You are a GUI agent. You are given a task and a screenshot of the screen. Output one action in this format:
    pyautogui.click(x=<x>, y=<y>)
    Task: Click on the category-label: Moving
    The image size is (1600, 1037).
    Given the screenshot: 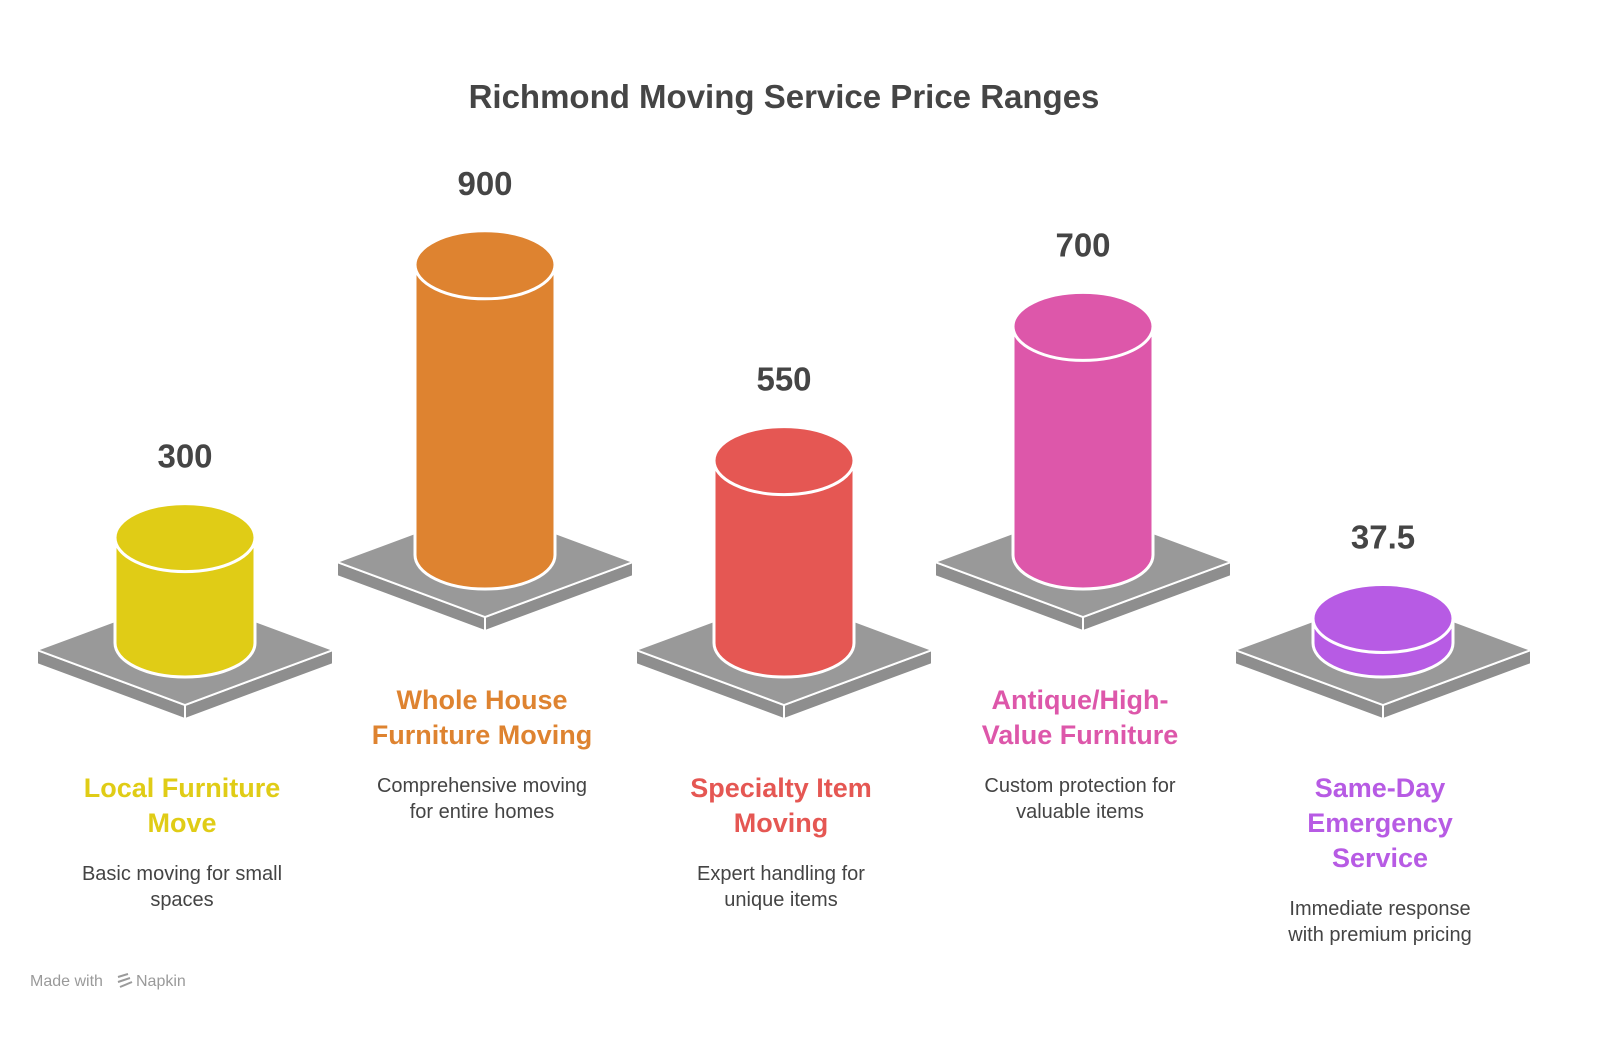 What is the action you would take?
    pyautogui.click(x=781, y=823)
    